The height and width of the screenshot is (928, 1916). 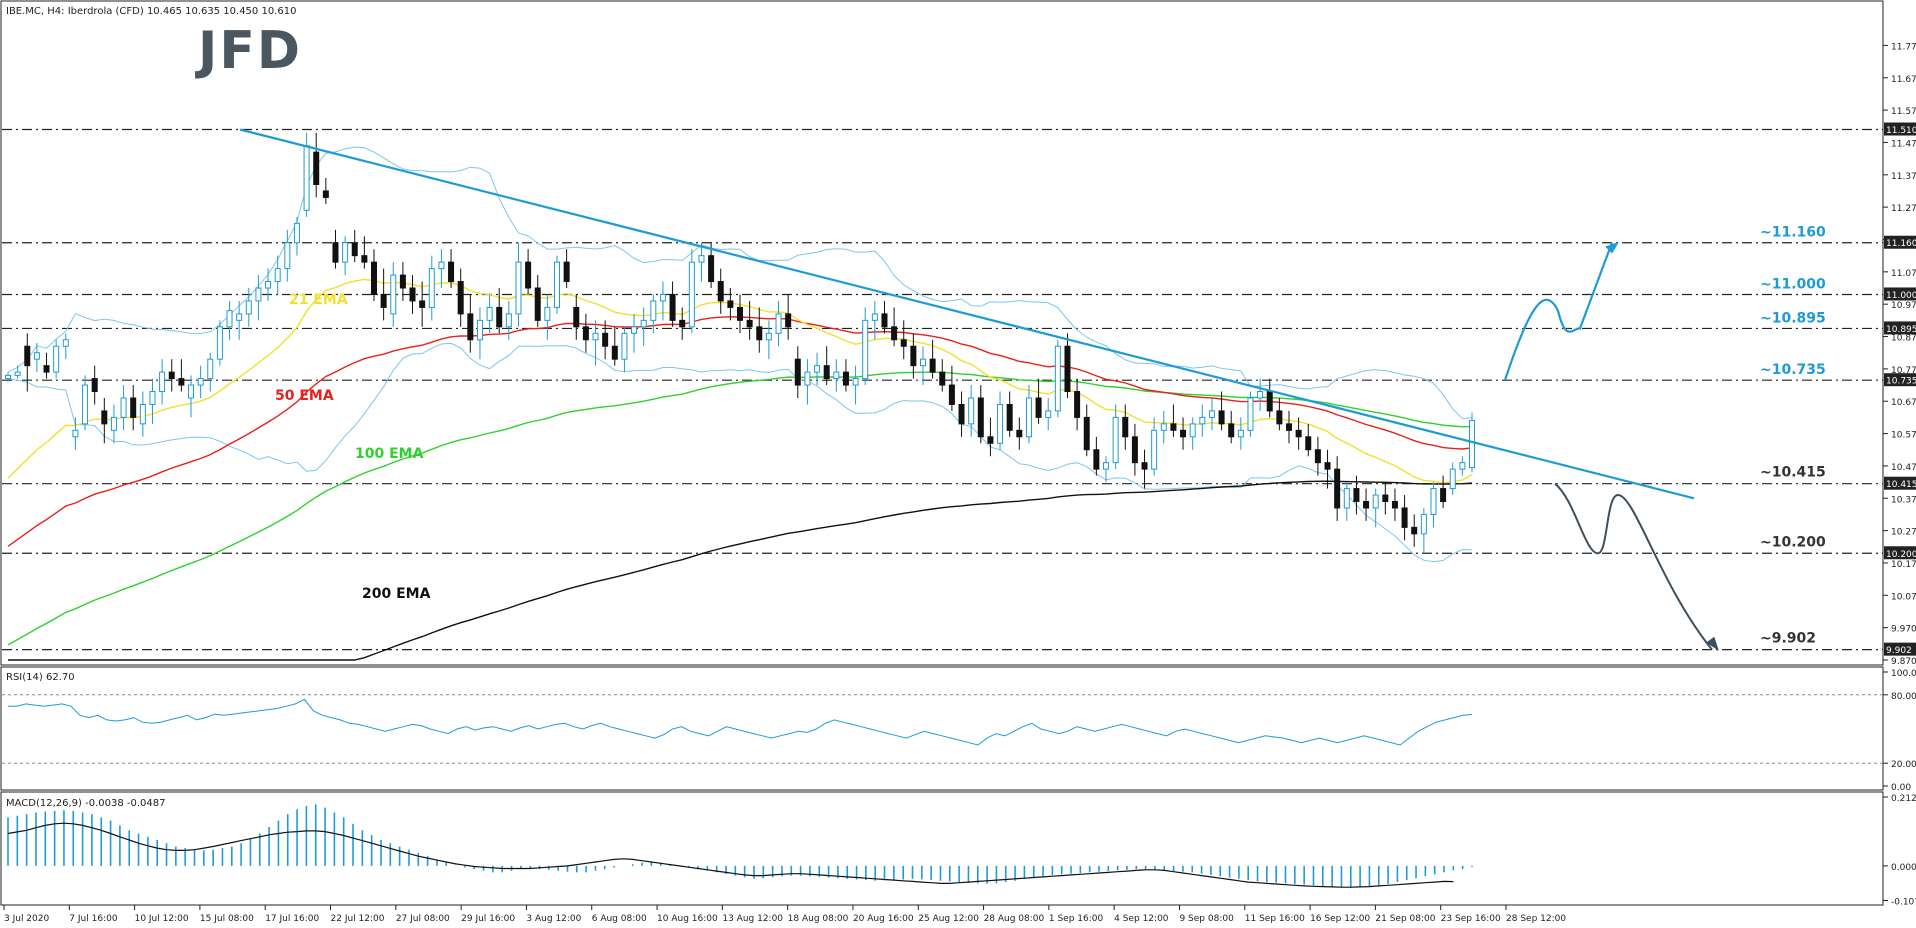 What do you see at coordinates (1901, 555) in the screenshot?
I see `level-price-tag-label: 10.200` at bounding box center [1901, 555].